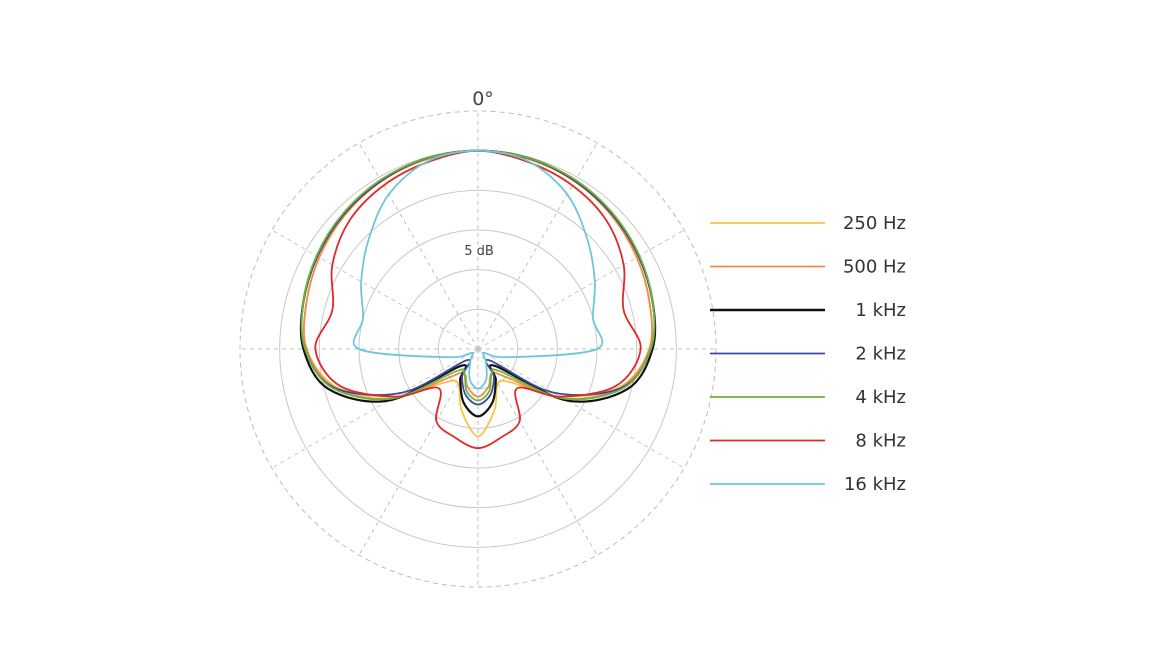 The height and width of the screenshot is (660, 1170). Describe the element at coordinates (880, 310) in the screenshot. I see `legend-label-1-khz: 1 kHz` at that location.